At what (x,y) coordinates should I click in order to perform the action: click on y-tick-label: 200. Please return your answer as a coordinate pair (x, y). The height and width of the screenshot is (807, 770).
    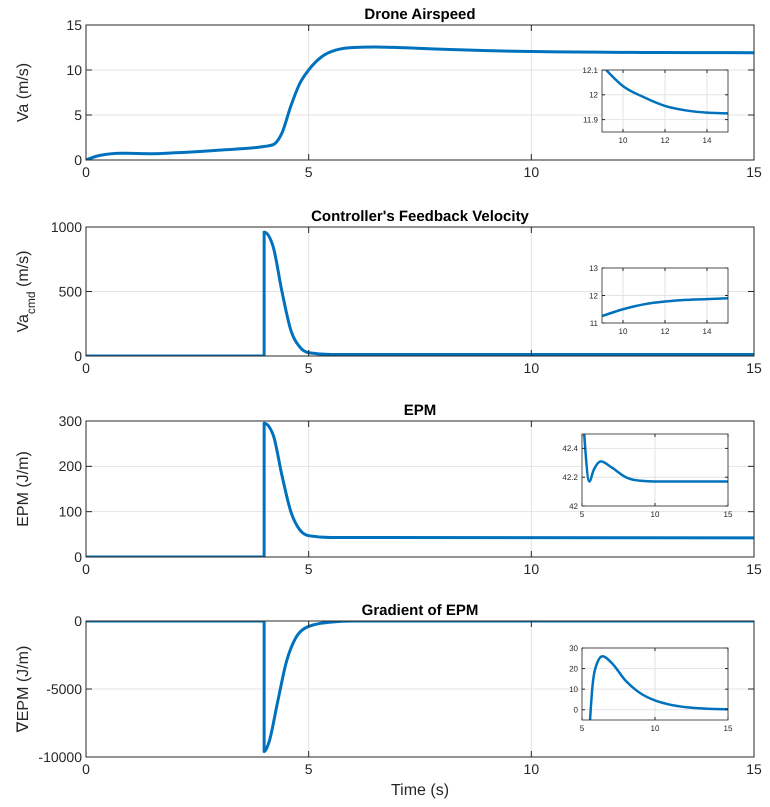
    Looking at the image, I should click on (70, 466).